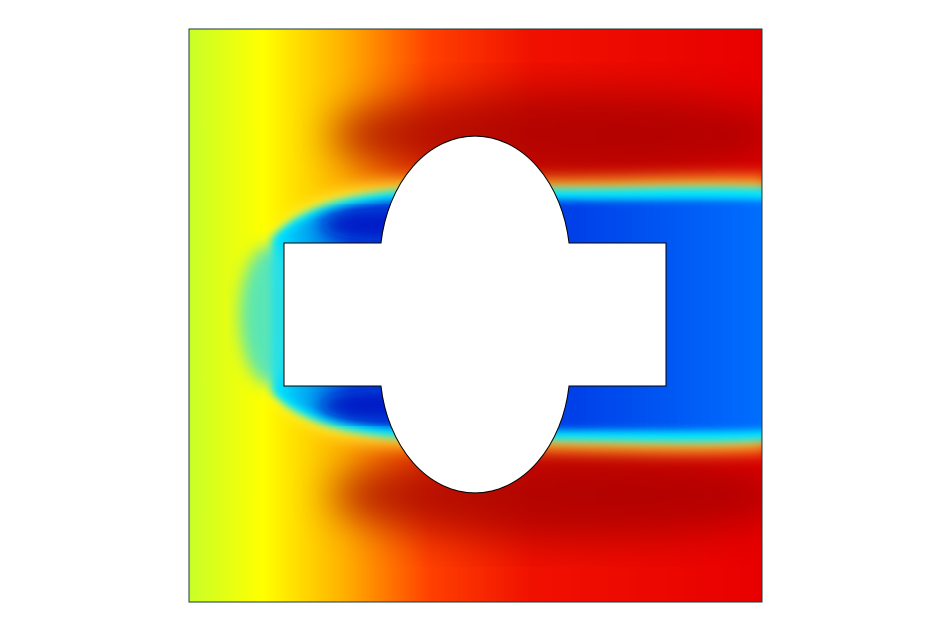 The width and height of the screenshot is (950, 631). Describe the element at coordinates (546, 495) in the screenshot. I see `high-band-bottom` at that location.